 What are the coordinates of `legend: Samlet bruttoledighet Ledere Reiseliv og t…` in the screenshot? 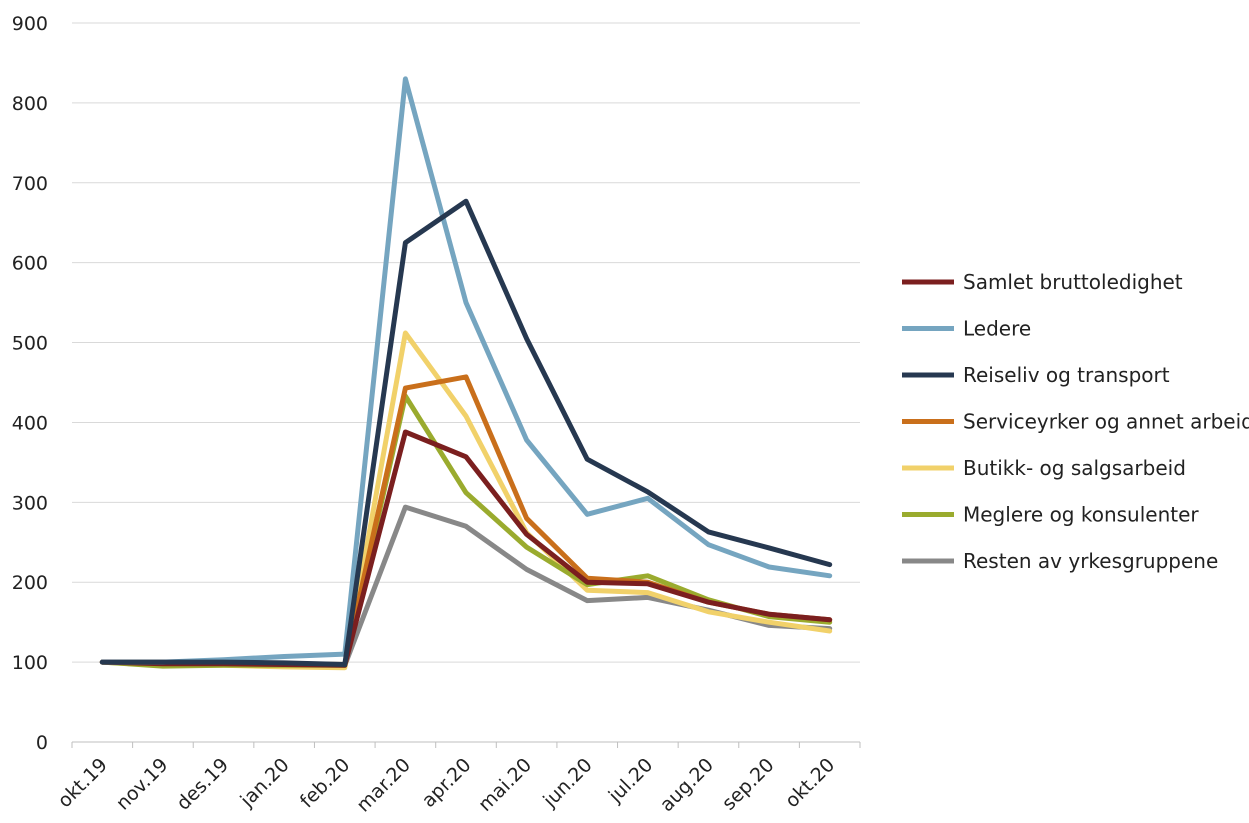 It's located at (1075, 421).